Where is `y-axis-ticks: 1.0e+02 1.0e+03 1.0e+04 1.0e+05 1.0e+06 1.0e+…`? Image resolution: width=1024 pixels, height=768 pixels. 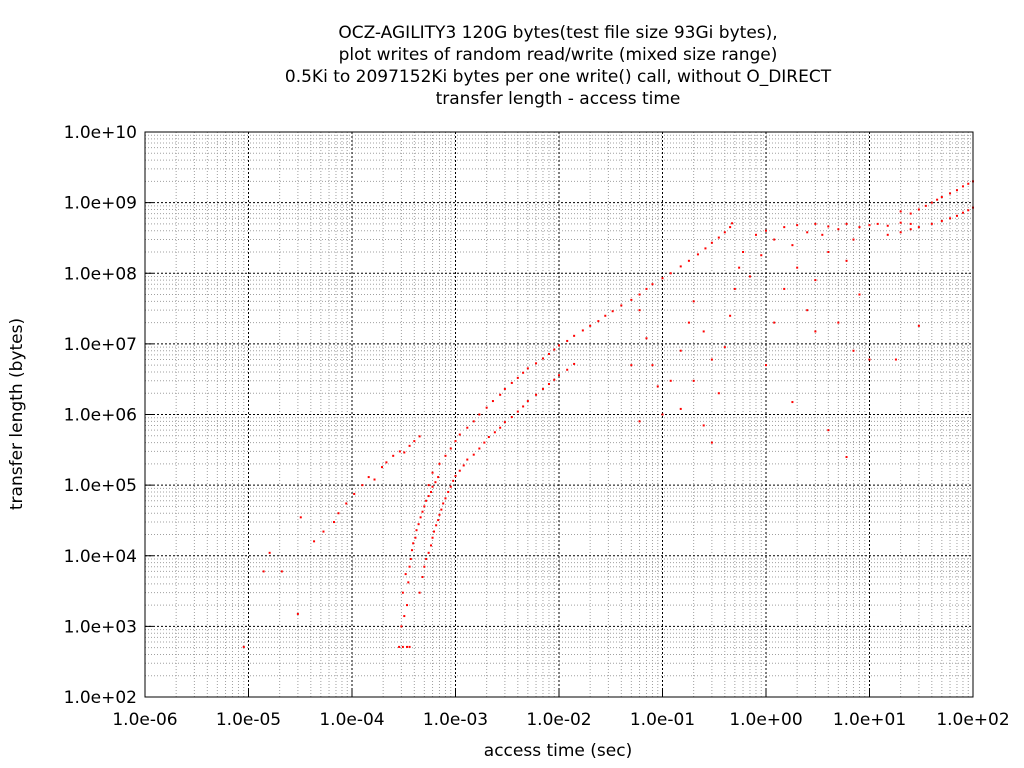 y-axis-ticks: 1.0e+02 1.0e+03 1.0e+04 1.0e+05 1.0e+06 1.0e+… is located at coordinates (108, 415).